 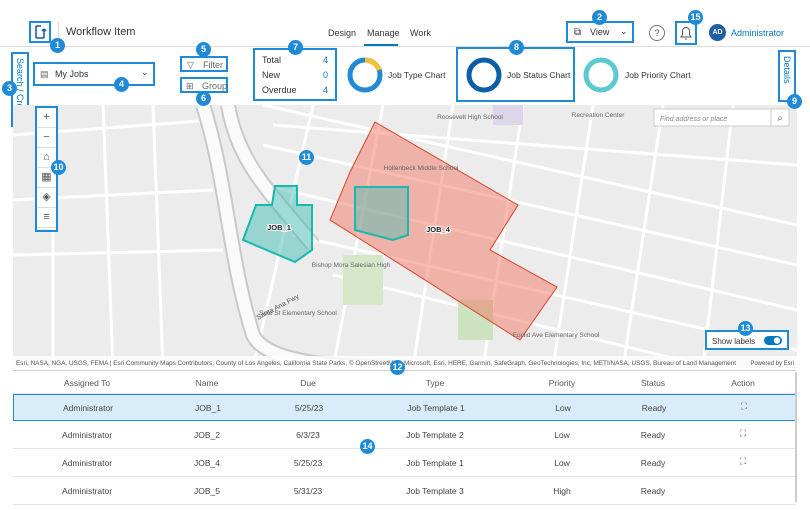 What do you see at coordinates (556, 335) in the screenshot?
I see `place-label: Euclid Ave Elementary School` at bounding box center [556, 335].